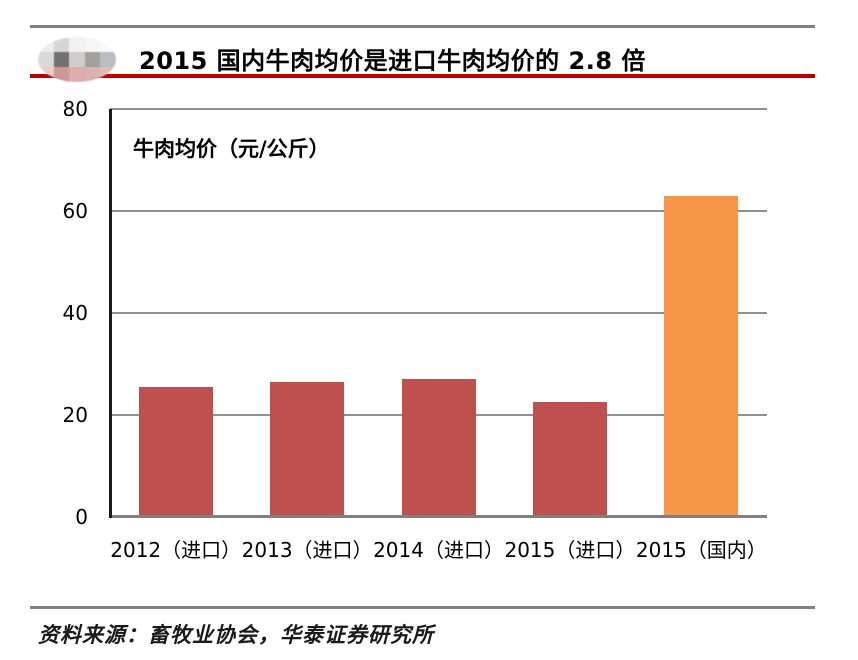 This screenshot has height=660, width=858. Describe the element at coordinates (110, 313) in the screenshot. I see `y-axis-line` at that location.